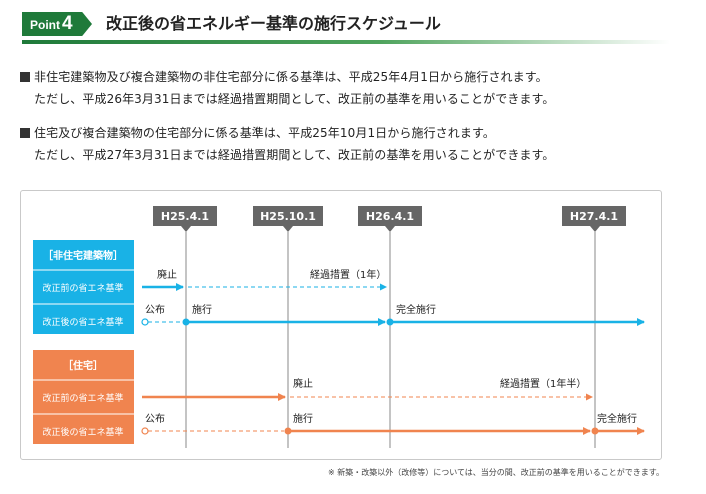 This screenshot has height=494, width=706. I want to click on transition-label: 経過措置（1年半）, so click(543, 383).